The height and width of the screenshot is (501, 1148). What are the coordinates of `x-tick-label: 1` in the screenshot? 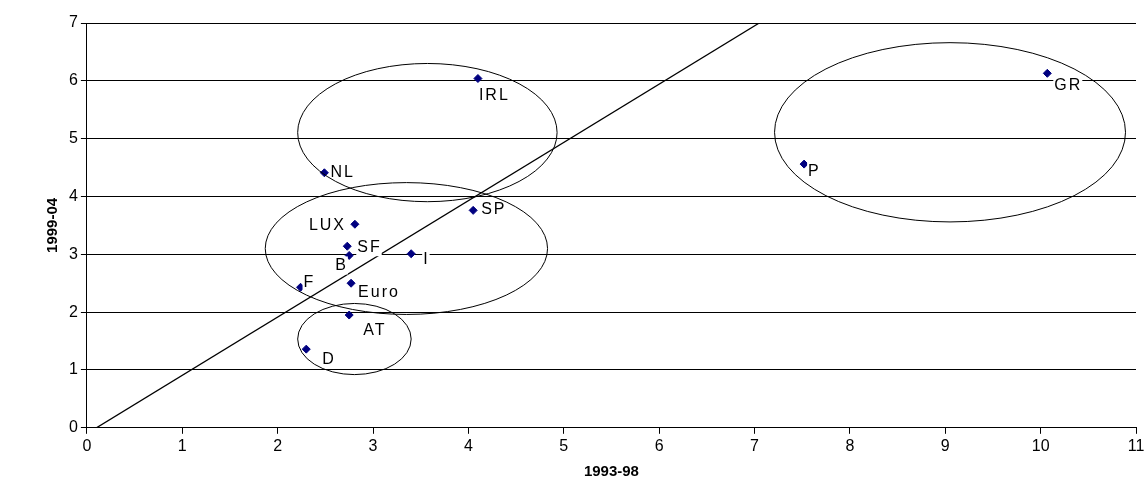 It's located at (182, 445).